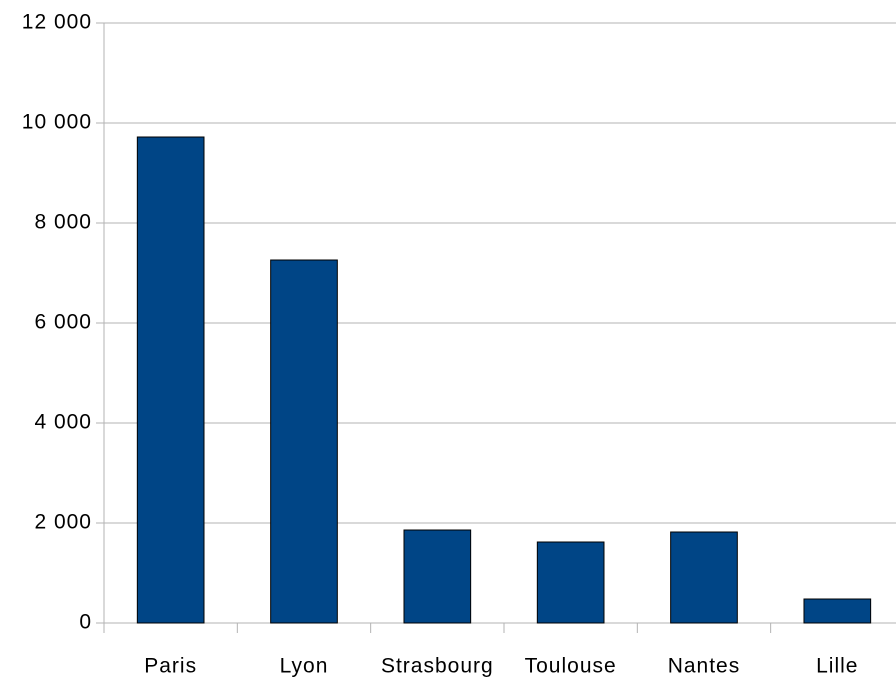 The width and height of the screenshot is (896, 683). I want to click on y-tick-label: 6 000, so click(63, 322).